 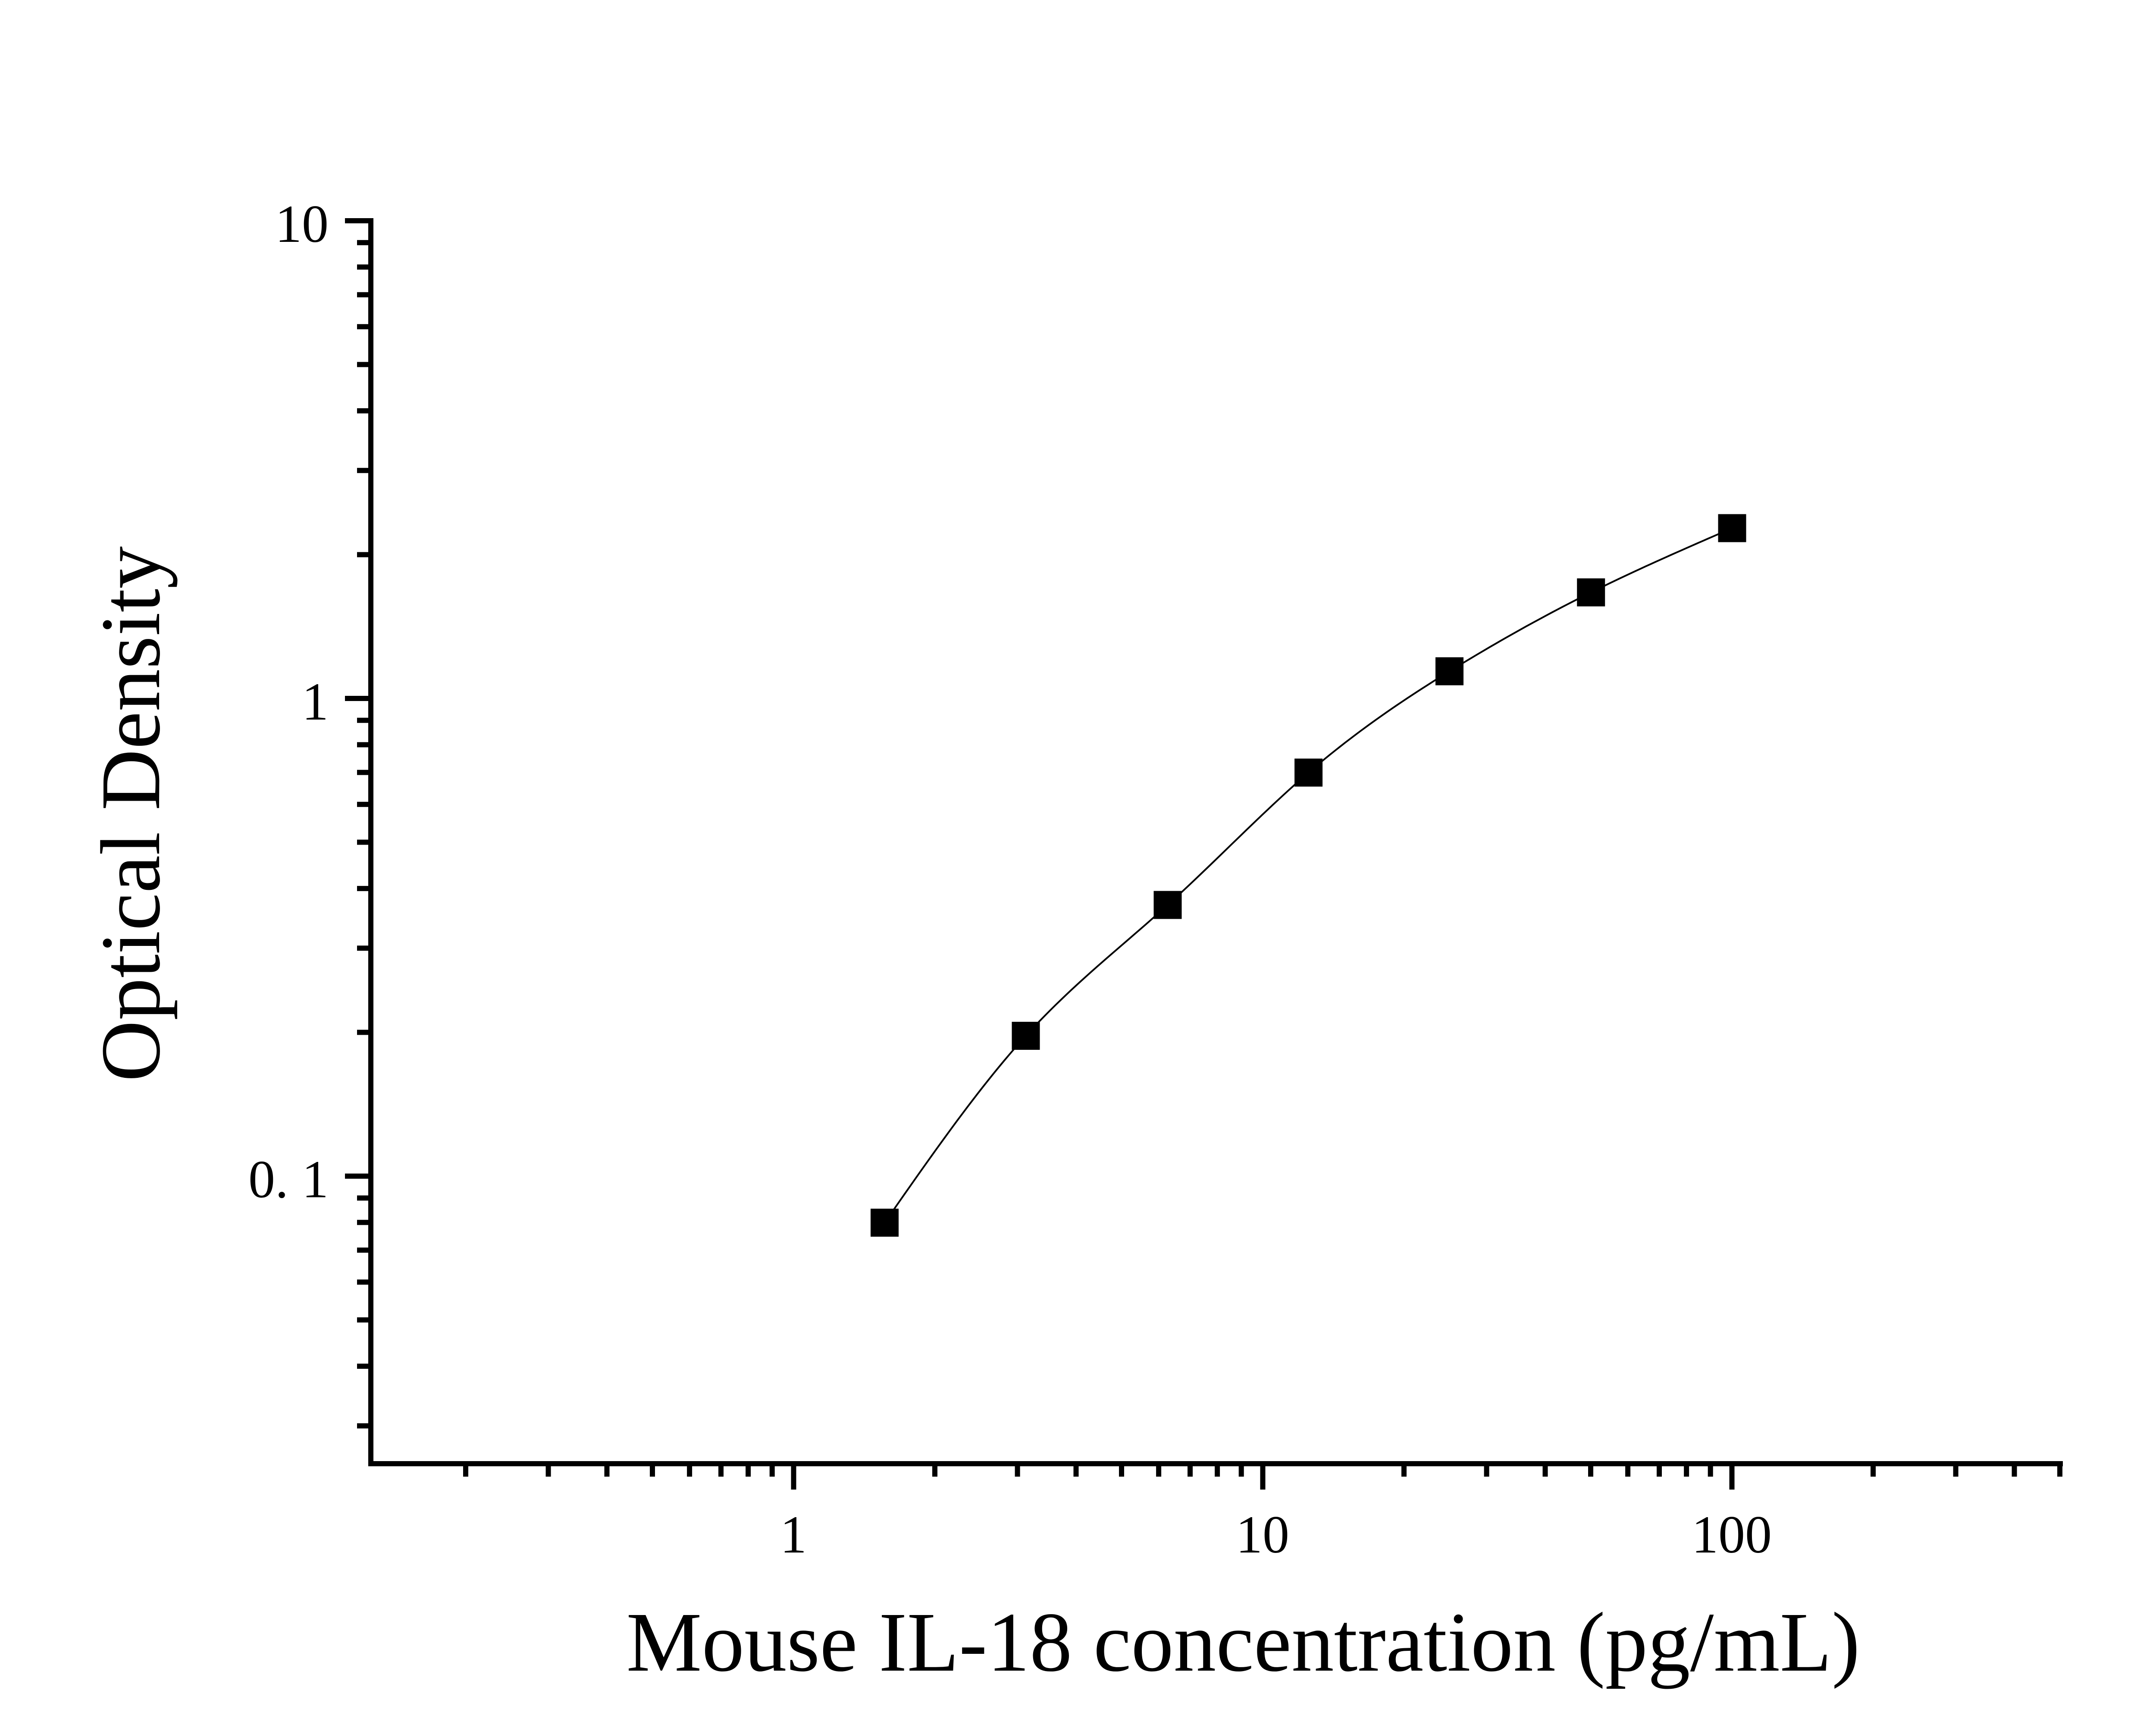 What do you see at coordinates (130, 814) in the screenshot?
I see `svg-text: Optical Density` at bounding box center [130, 814].